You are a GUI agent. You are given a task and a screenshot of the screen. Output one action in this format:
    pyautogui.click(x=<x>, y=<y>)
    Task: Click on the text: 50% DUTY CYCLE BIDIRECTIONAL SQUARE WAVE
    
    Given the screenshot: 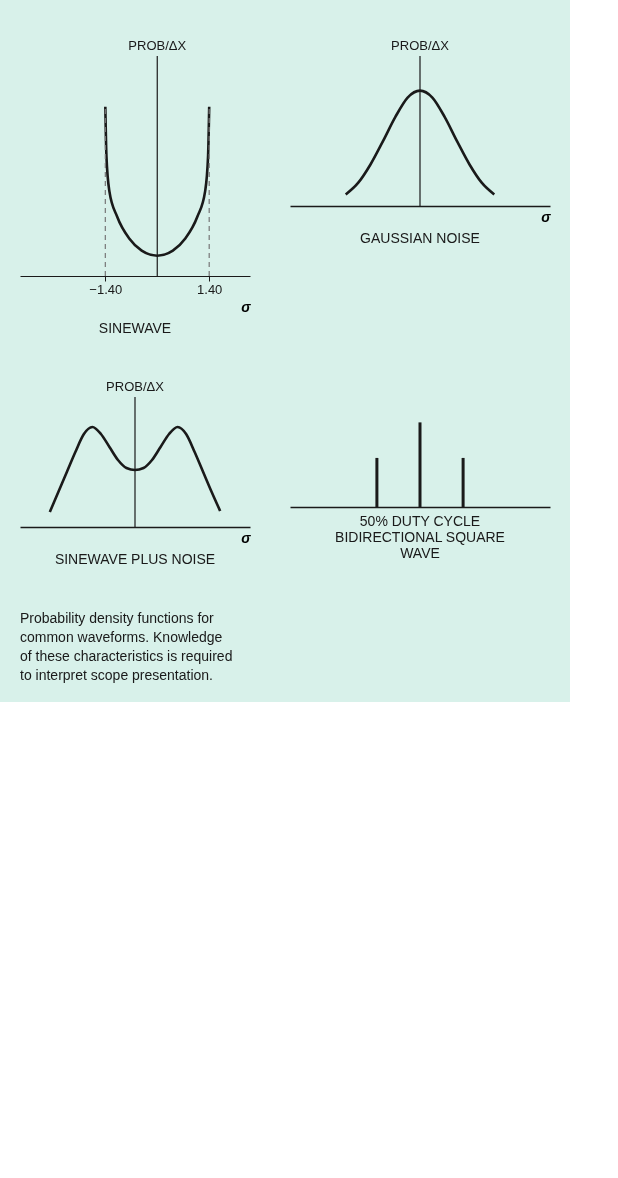 What is the action you would take?
    pyautogui.click(x=420, y=537)
    